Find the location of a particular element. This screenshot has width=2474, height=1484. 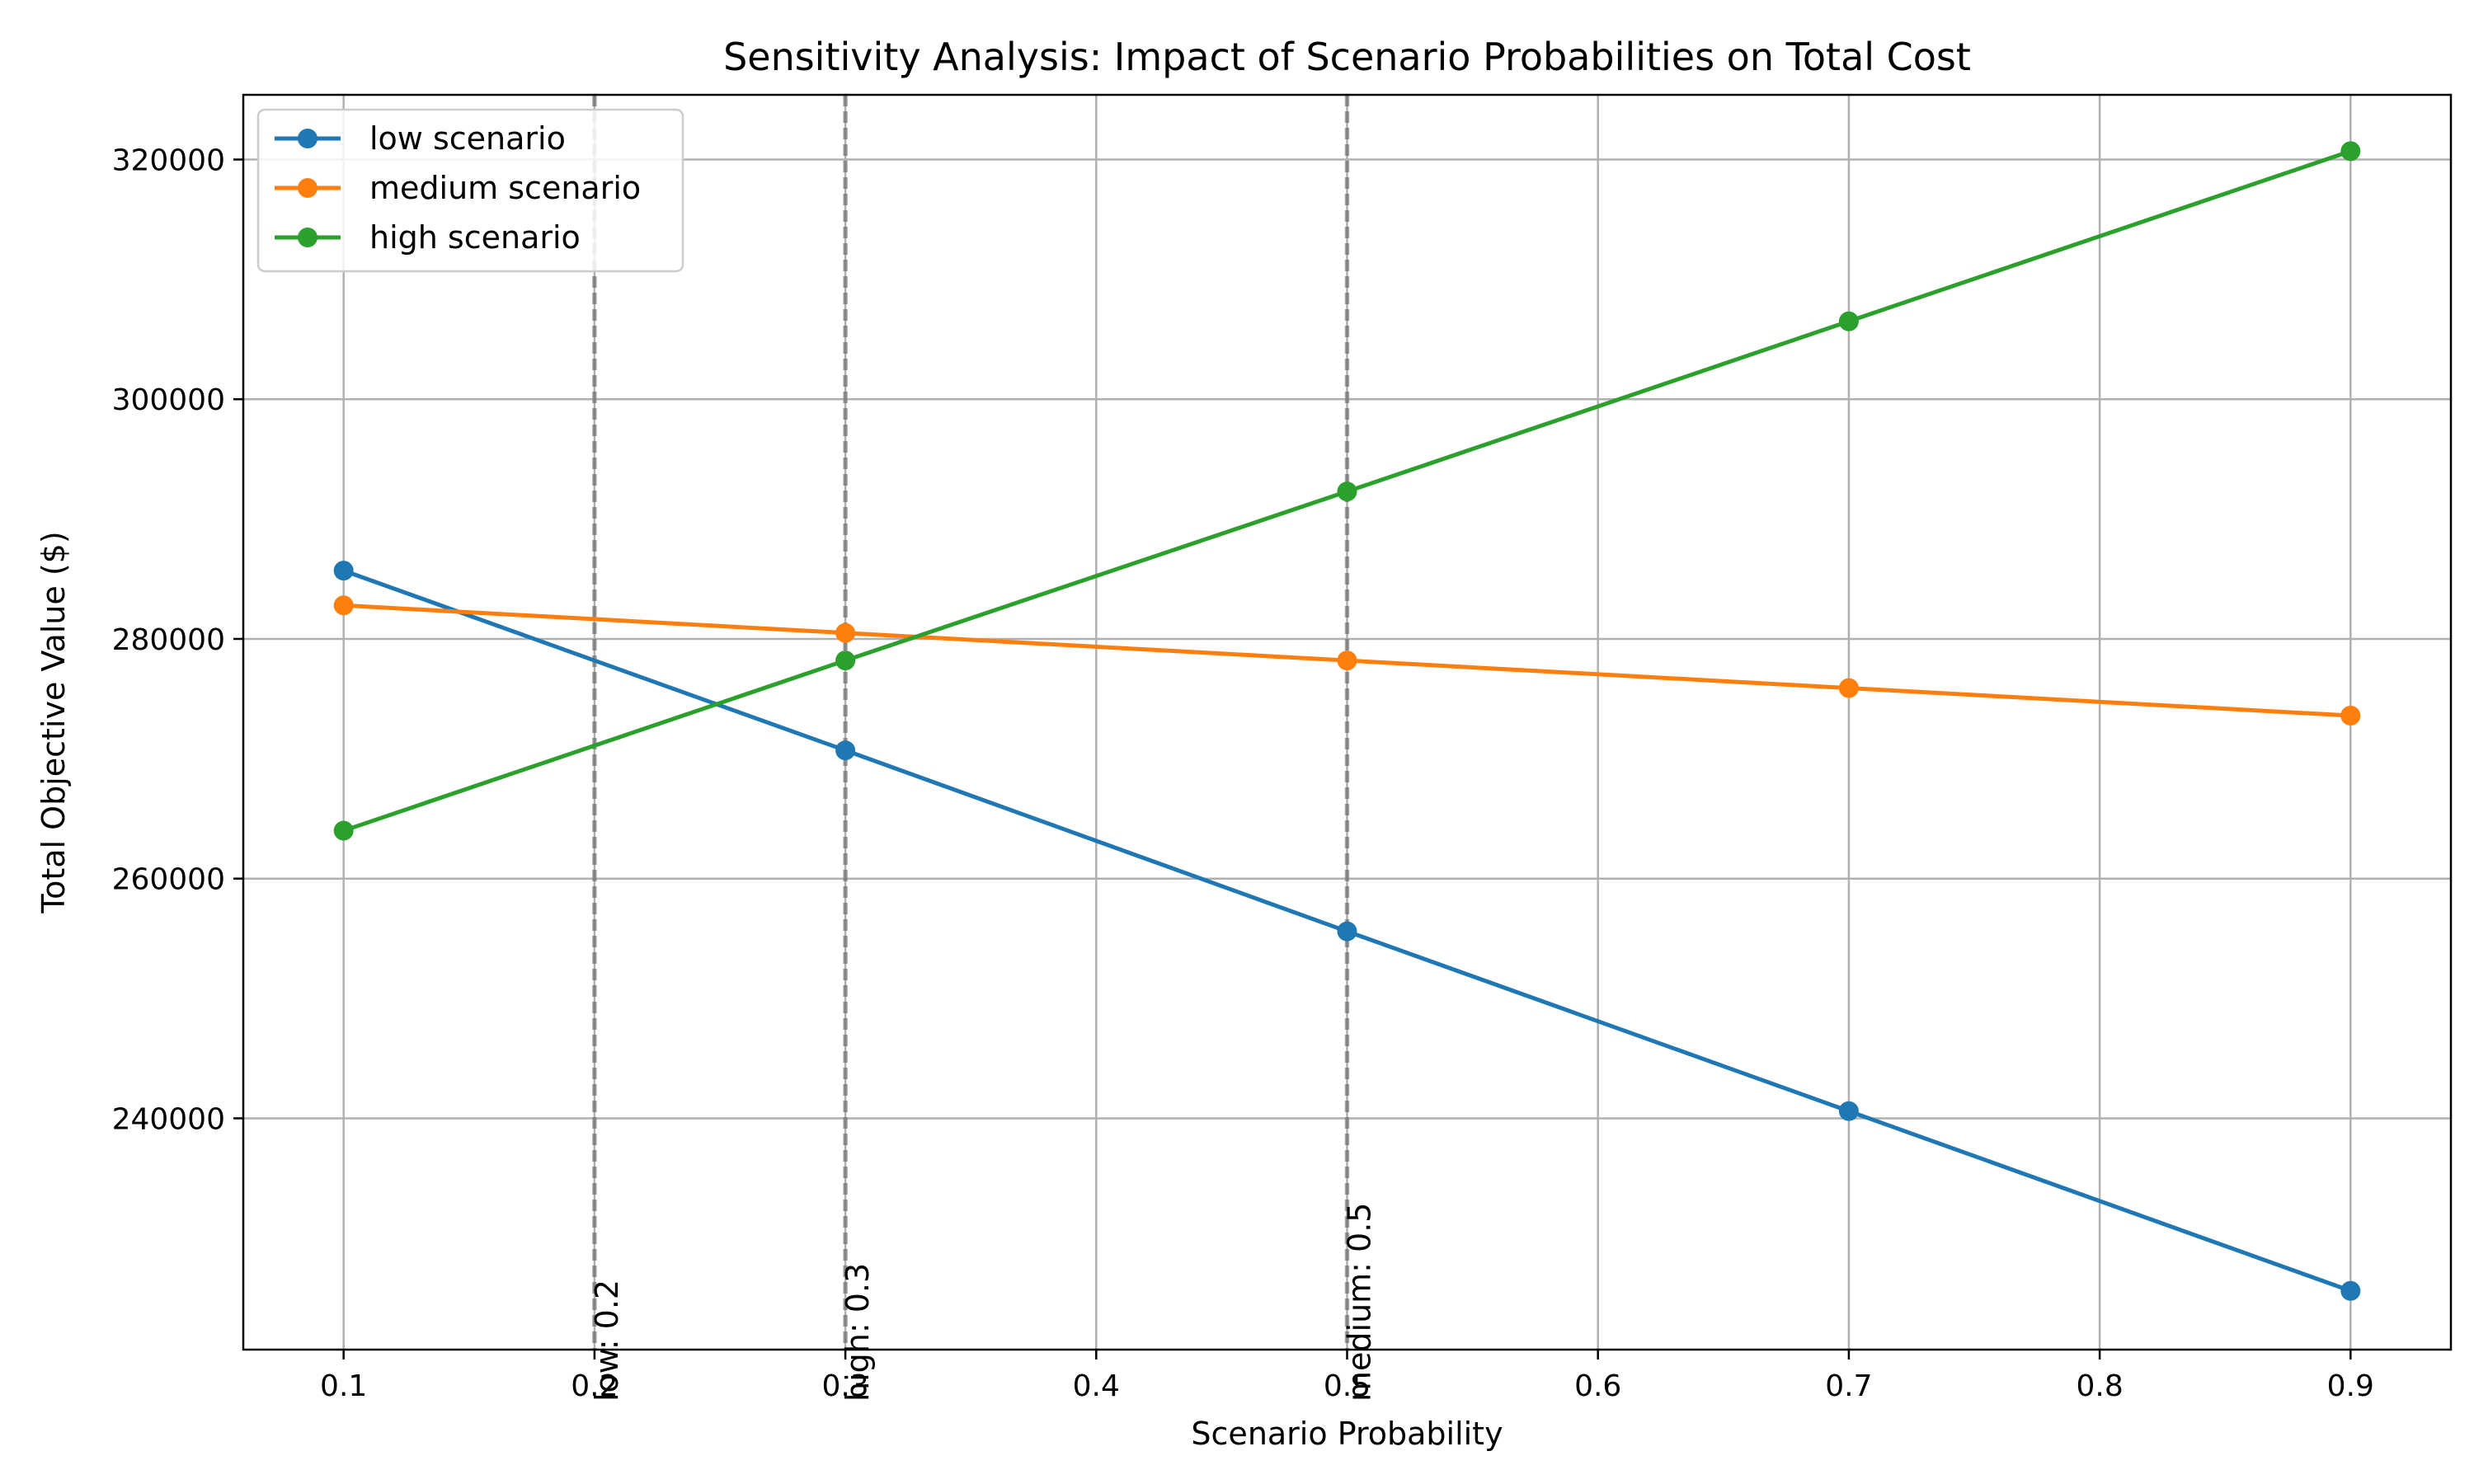

x-tick-label: 0.1 is located at coordinates (343, 1386).